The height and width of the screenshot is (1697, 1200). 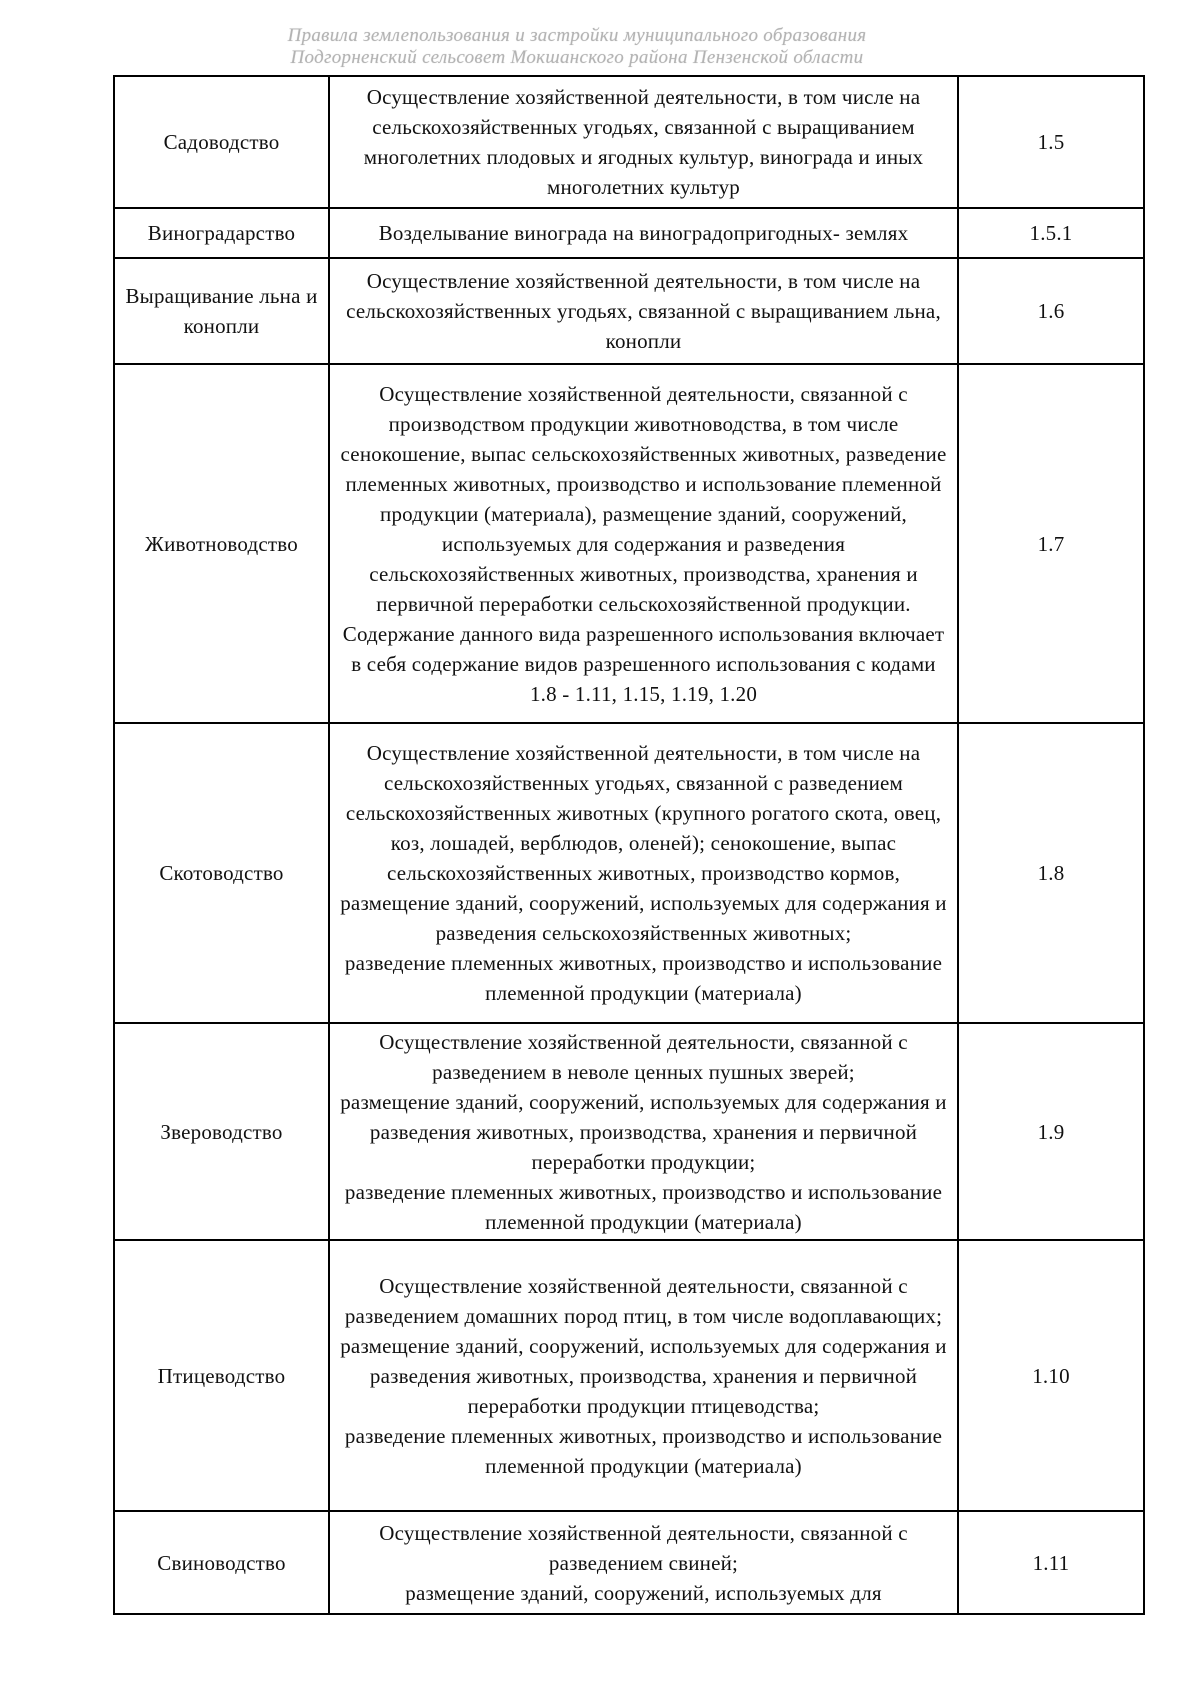 What do you see at coordinates (1051, 1131) in the screenshot?
I see `land-use-code-cell: 1.9` at bounding box center [1051, 1131].